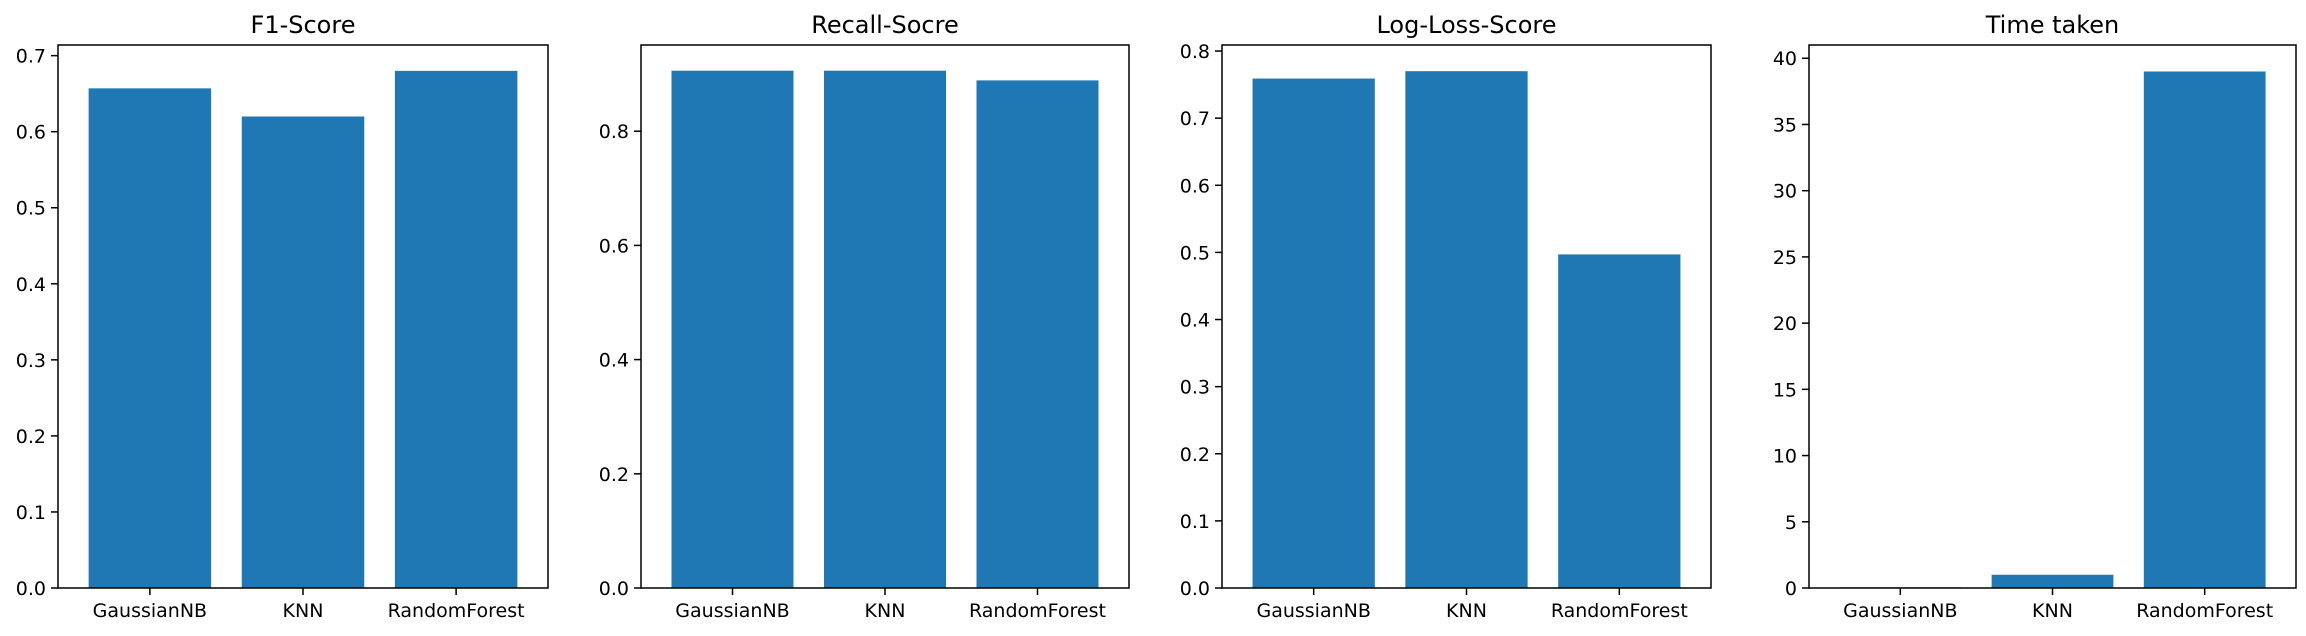 The image size is (2306, 636). Describe the element at coordinates (1785, 192) in the screenshot. I see `y-tick-label: 30` at that location.